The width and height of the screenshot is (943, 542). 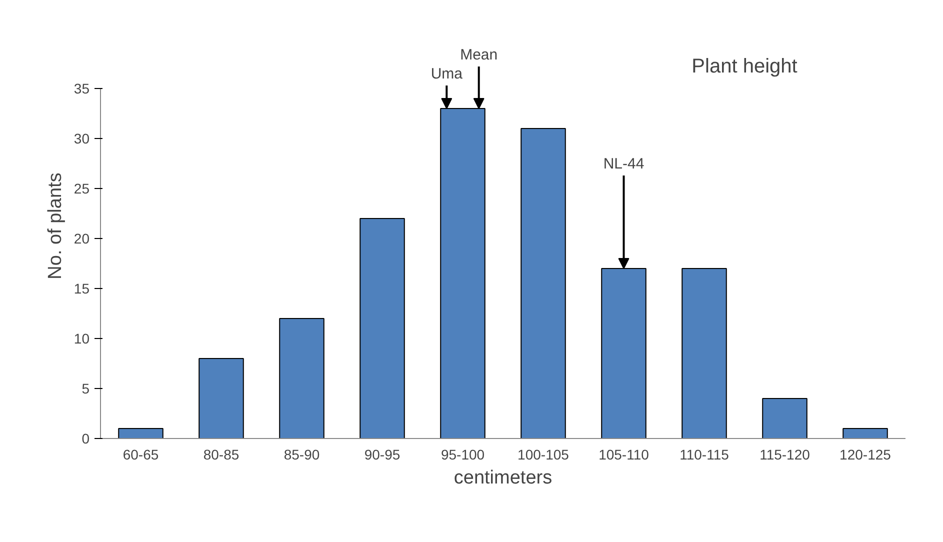 I want to click on x-axis-title: centimeters, so click(x=503, y=478).